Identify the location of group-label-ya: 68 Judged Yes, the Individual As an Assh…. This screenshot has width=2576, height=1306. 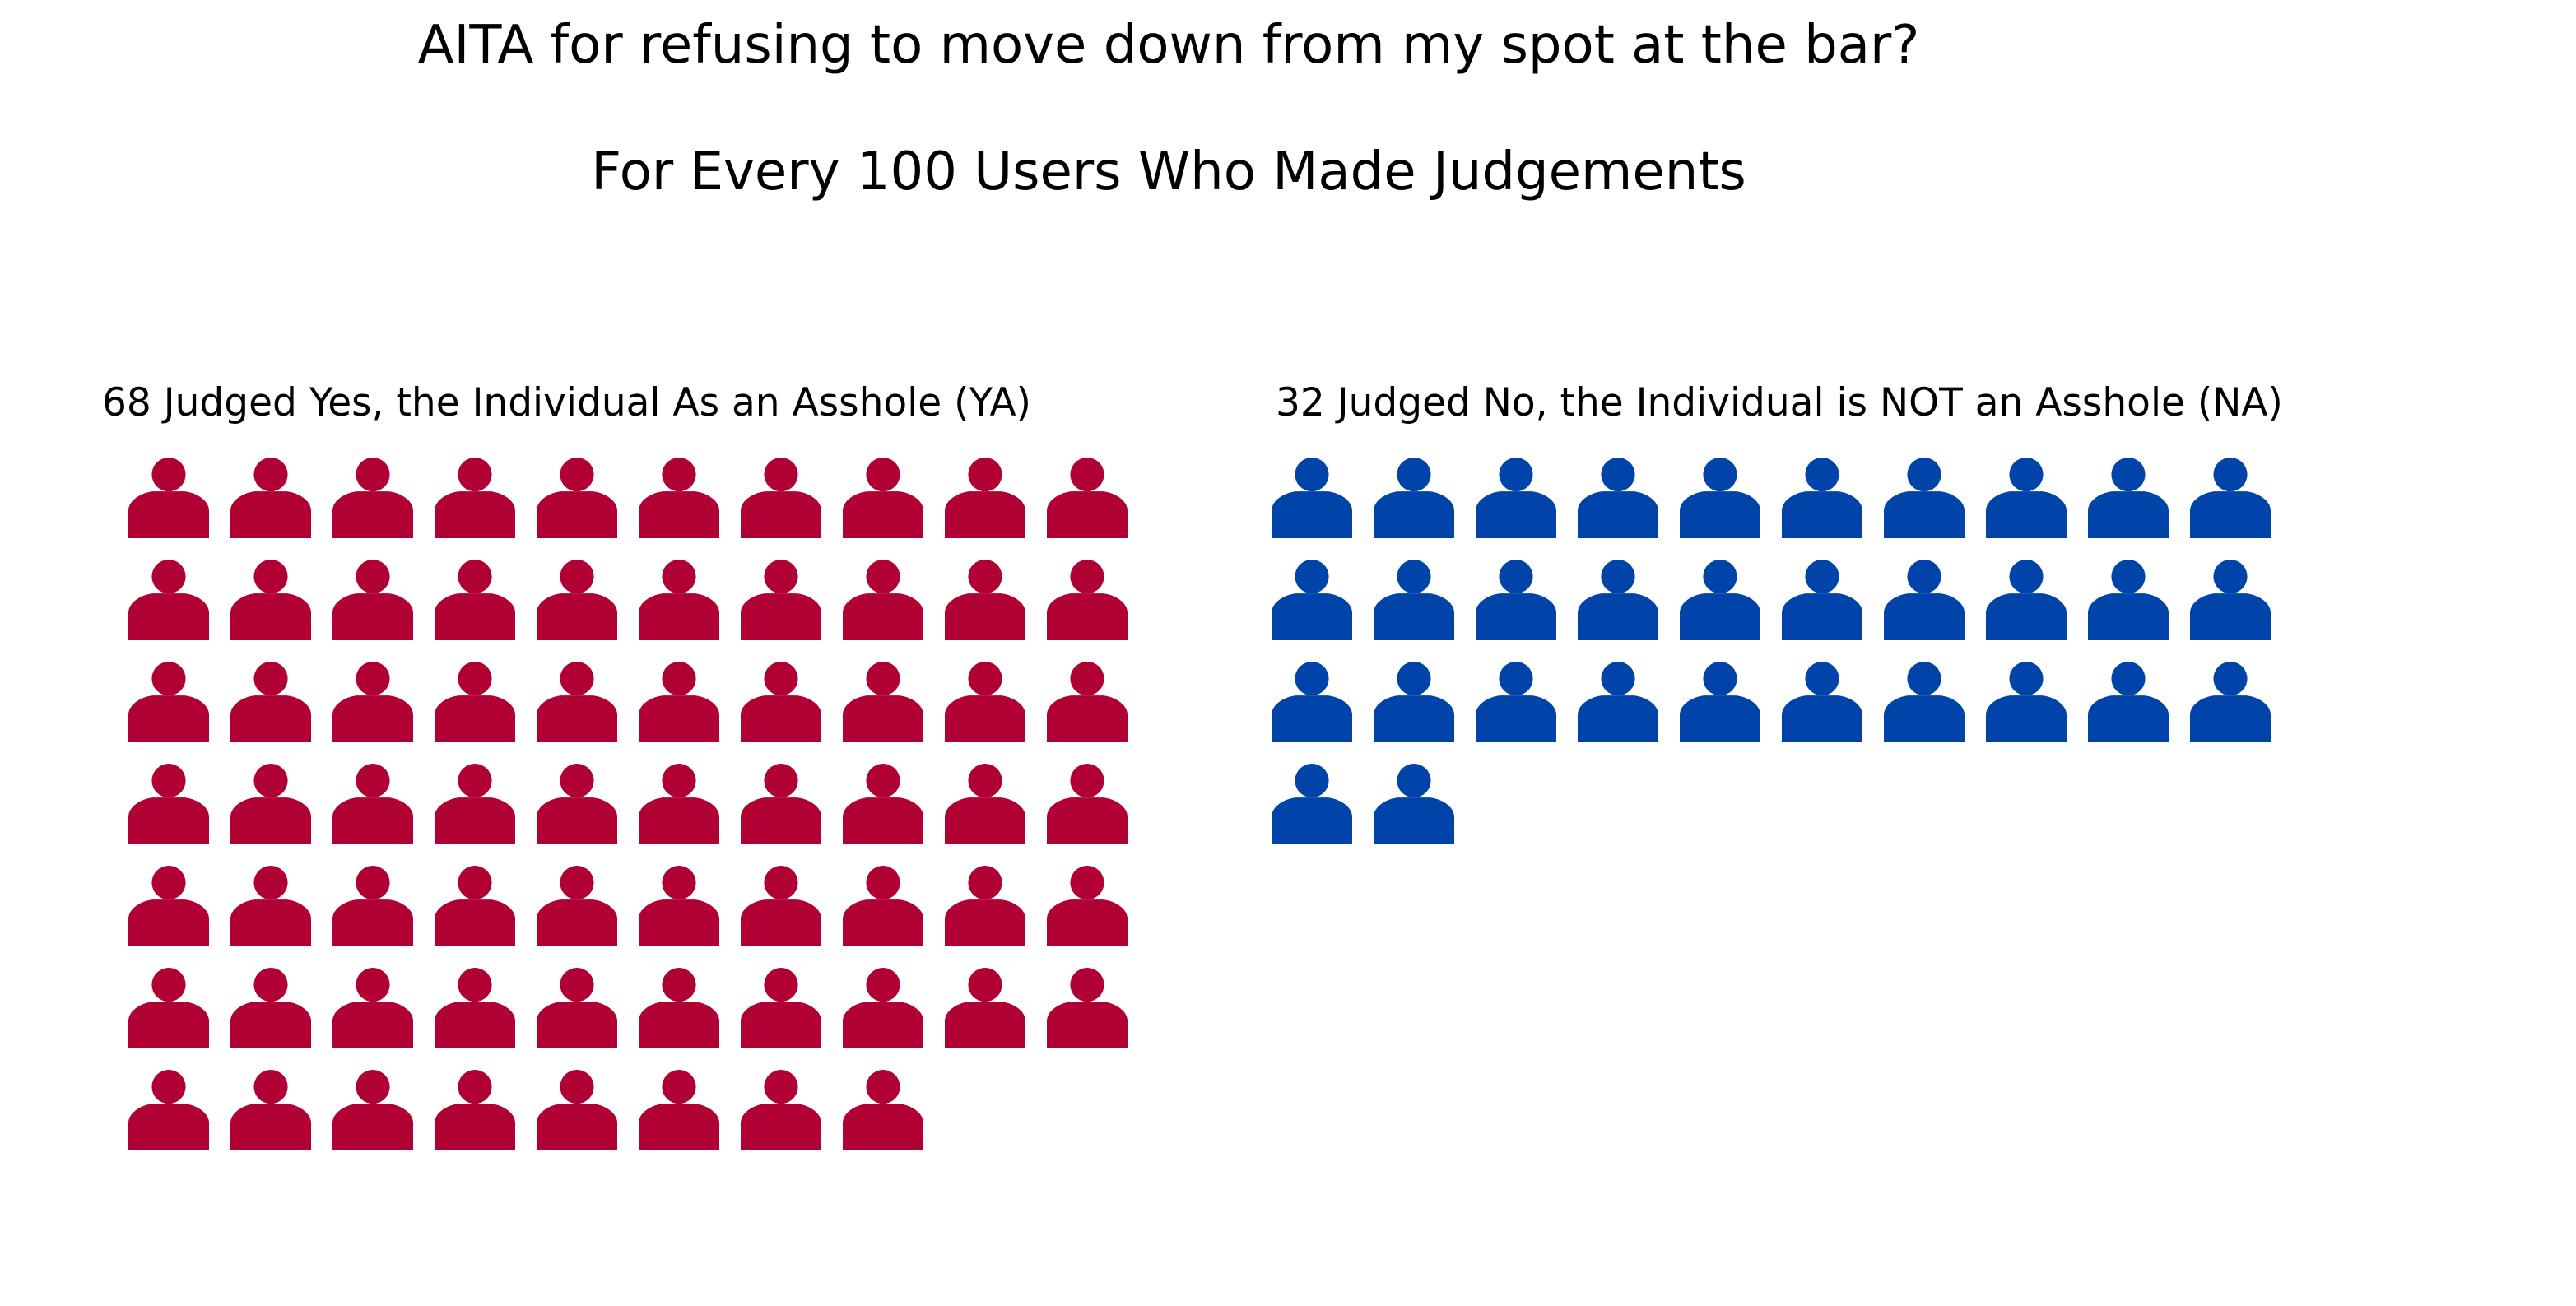
(566, 402).